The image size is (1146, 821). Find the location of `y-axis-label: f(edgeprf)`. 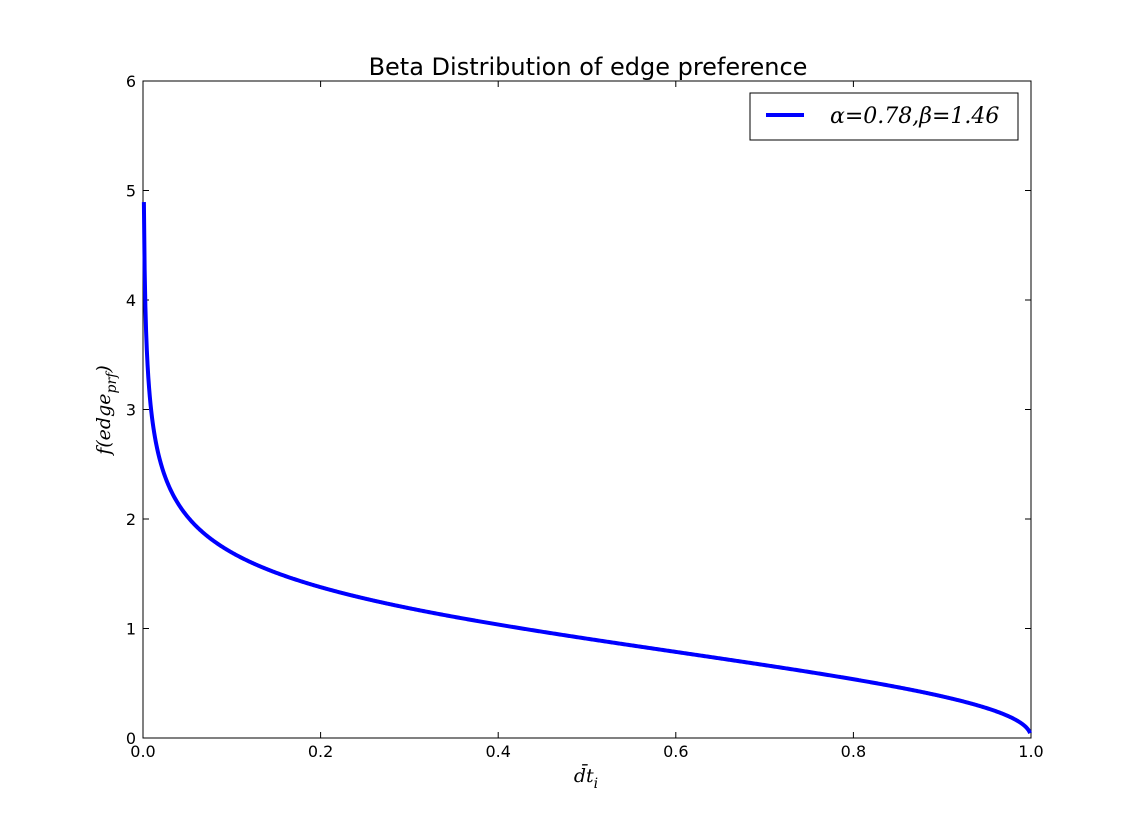

y-axis-label: f(edgeprf) is located at coordinates (106, 411).